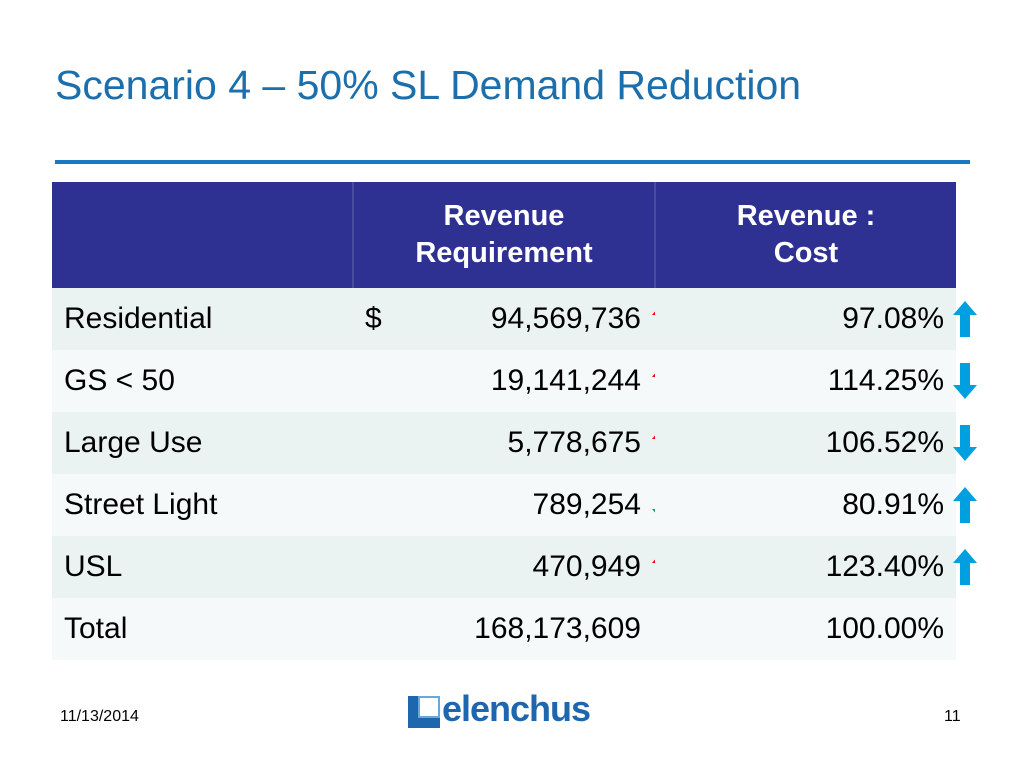 This screenshot has width=1024, height=768. Describe the element at coordinates (516, 708) in the screenshot. I see `logo-text: elenchus` at that location.